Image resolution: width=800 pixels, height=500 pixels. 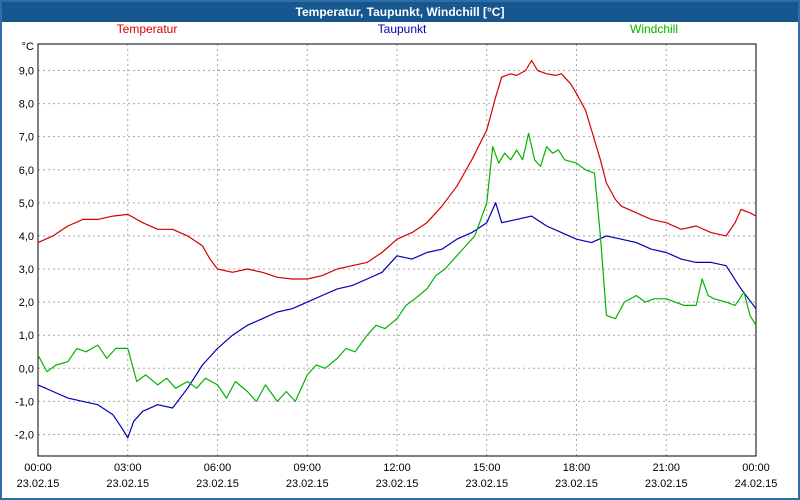 What do you see at coordinates (26, 237) in the screenshot?
I see `y-tick-label: 4,0` at bounding box center [26, 237].